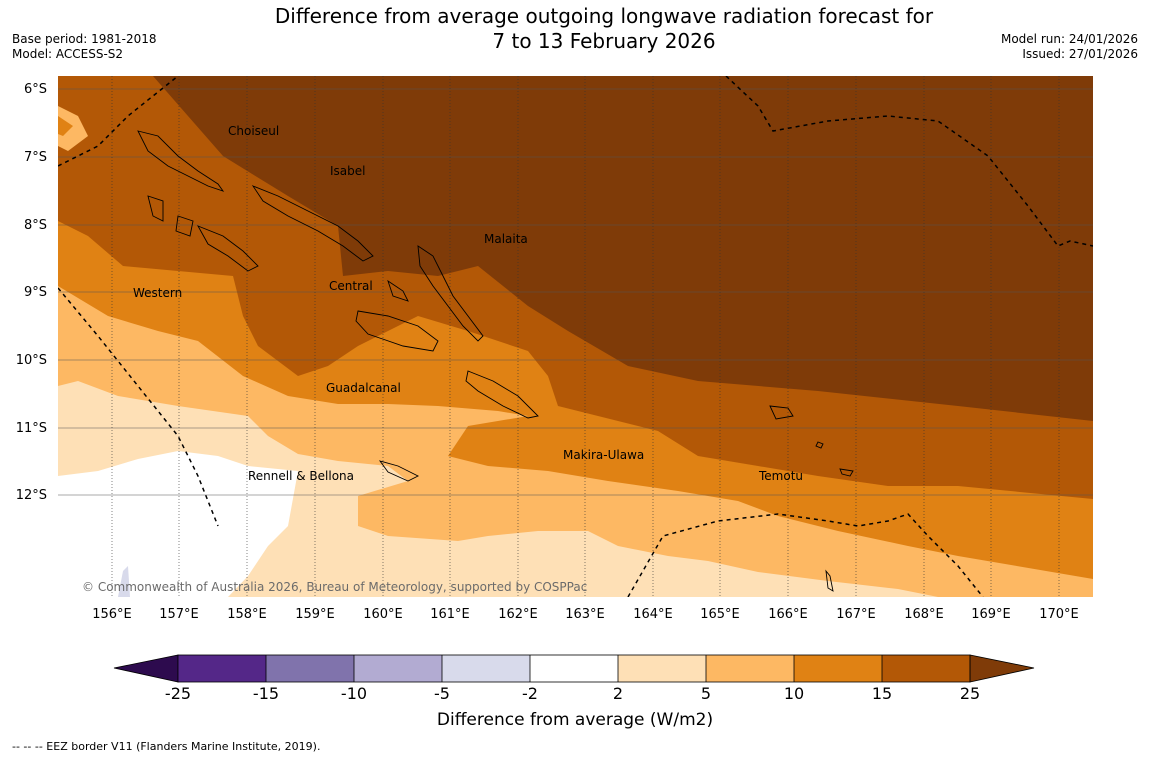 This screenshot has height=758, width=1150. What do you see at coordinates (781, 476) in the screenshot?
I see `place-temotu: Temotu` at bounding box center [781, 476].